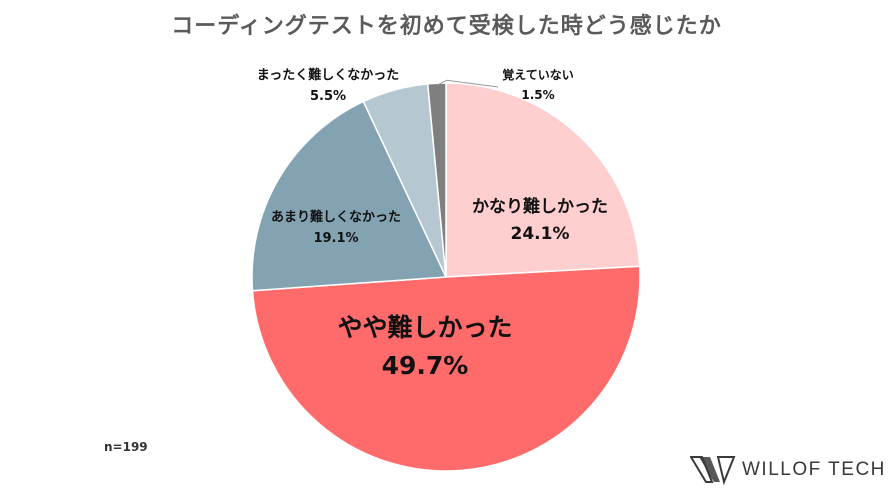 Image resolution: width=893 pixels, height=494 pixels. Describe the element at coordinates (537, 74) in the screenshot. I see `slice-label: 覚えていない` at that location.